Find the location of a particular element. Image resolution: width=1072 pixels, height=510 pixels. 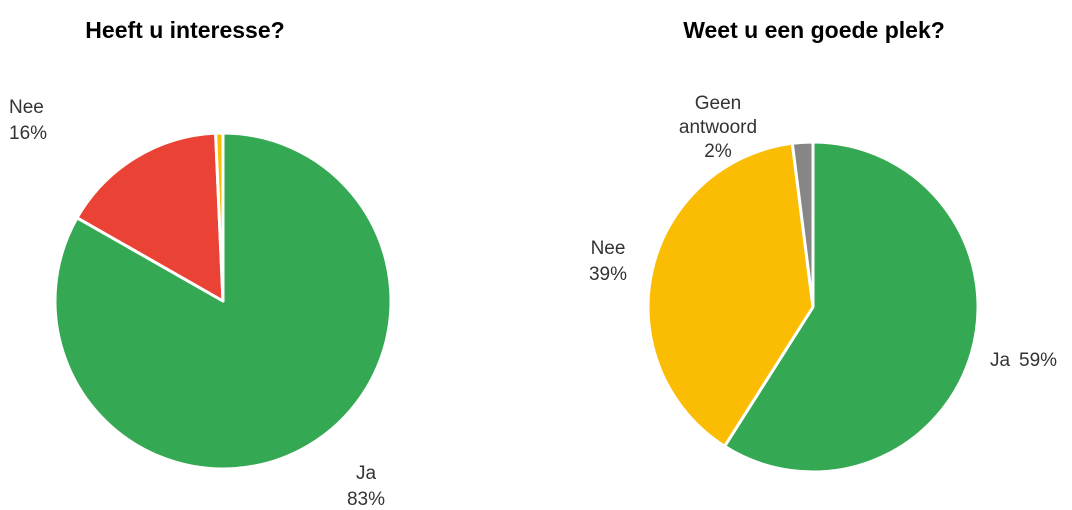

pie-0-slice-nee is located at coordinates (150, 217).